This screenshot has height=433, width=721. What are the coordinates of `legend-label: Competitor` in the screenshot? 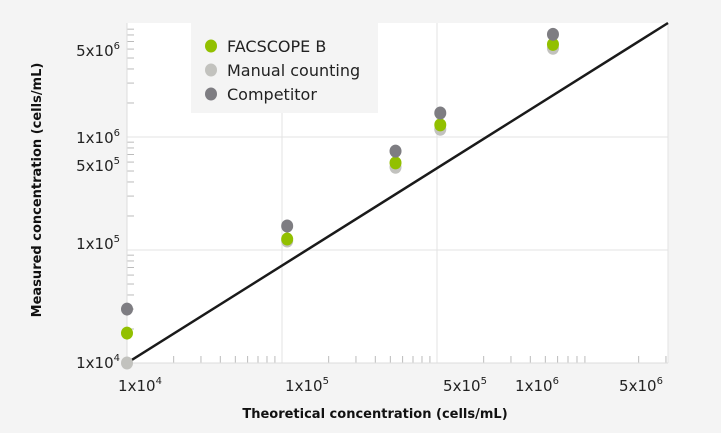 It's located at (272, 94).